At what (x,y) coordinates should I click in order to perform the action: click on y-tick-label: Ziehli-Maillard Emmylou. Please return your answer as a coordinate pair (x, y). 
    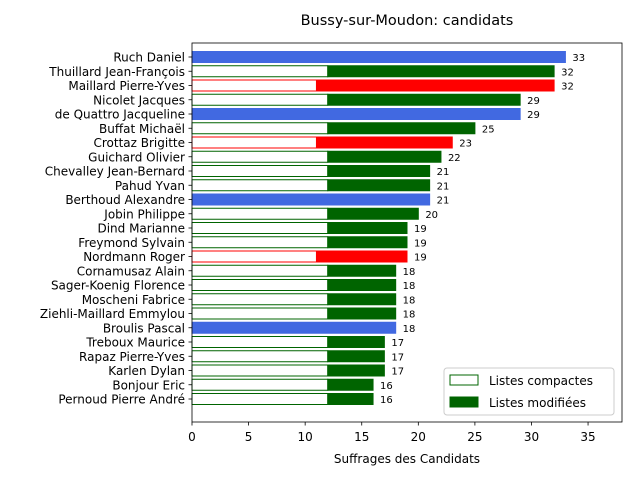
    Looking at the image, I should click on (112, 314).